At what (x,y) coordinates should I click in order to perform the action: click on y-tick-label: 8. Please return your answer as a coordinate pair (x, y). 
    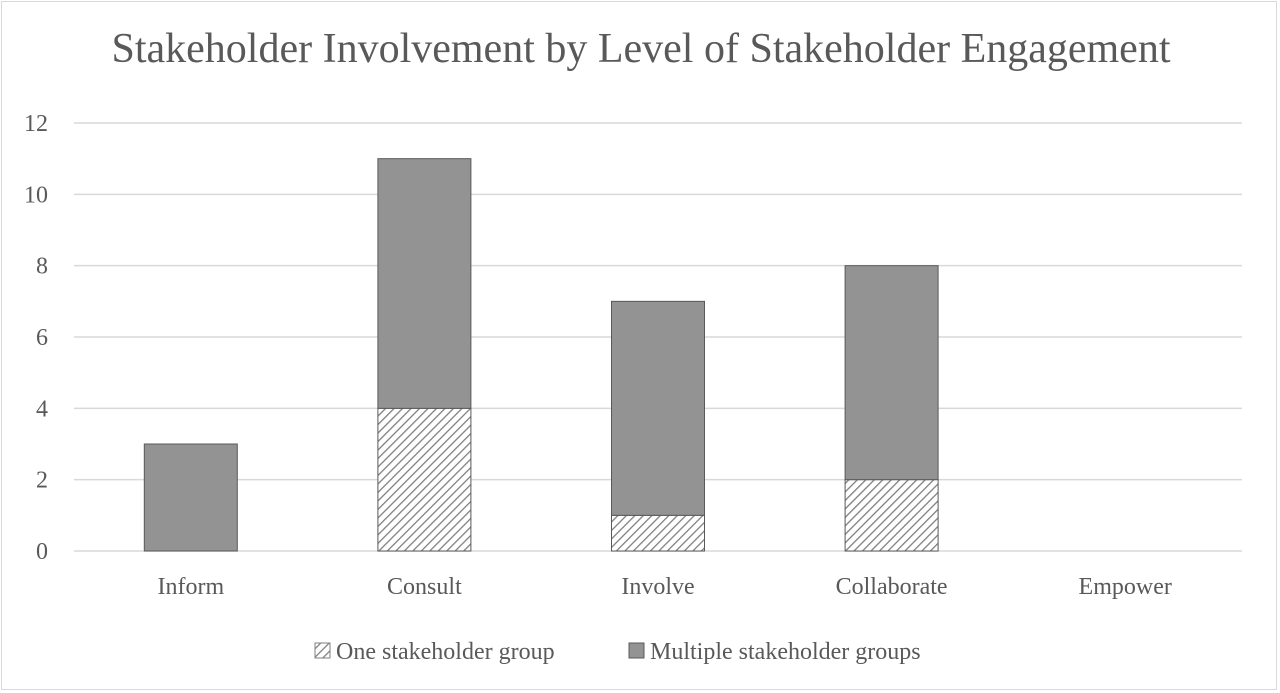
    Looking at the image, I should click on (42, 267).